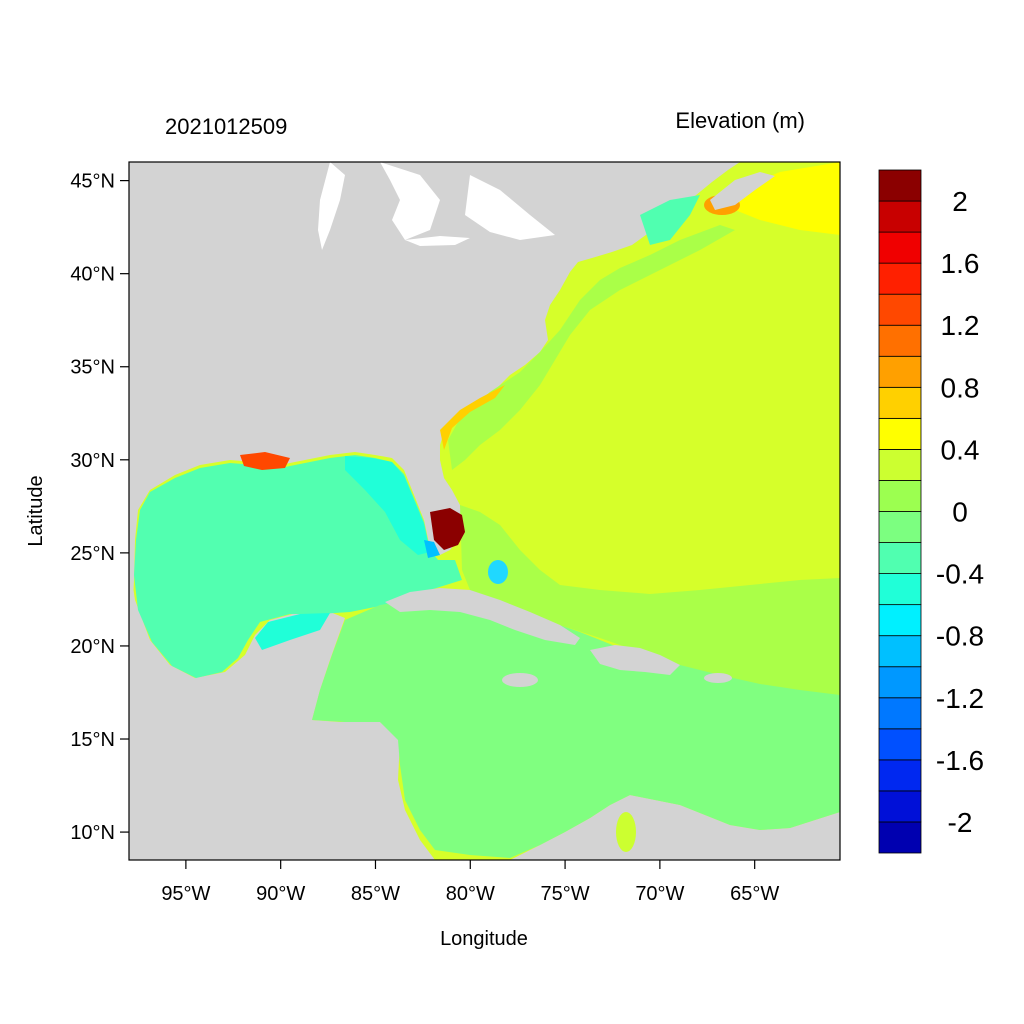  Describe the element at coordinates (960, 201) in the screenshot. I see `colorbar-tick-label: 2` at that location.